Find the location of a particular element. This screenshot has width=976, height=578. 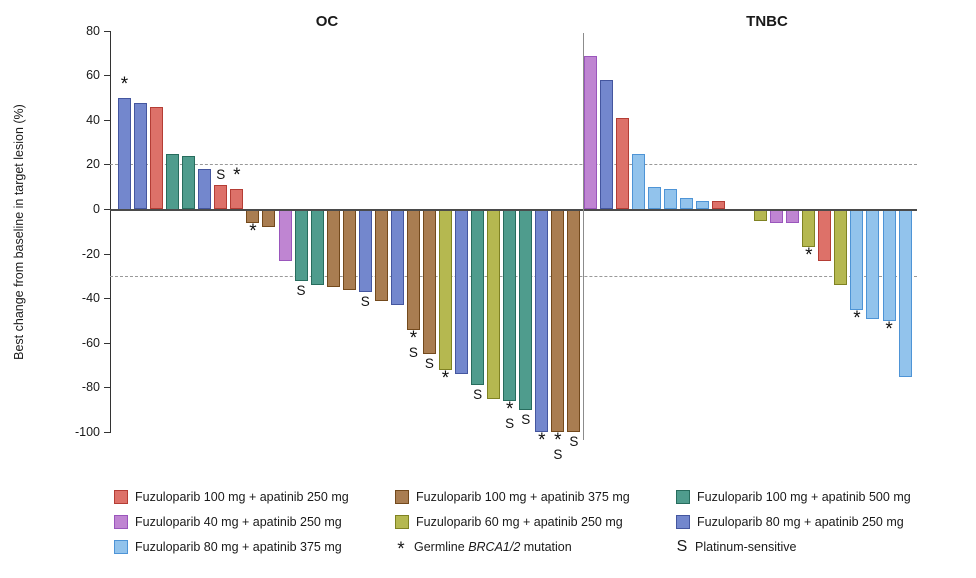

legend-item: Fuzuloparib 80 mg + apatinib 375 mg is located at coordinates (254, 546).